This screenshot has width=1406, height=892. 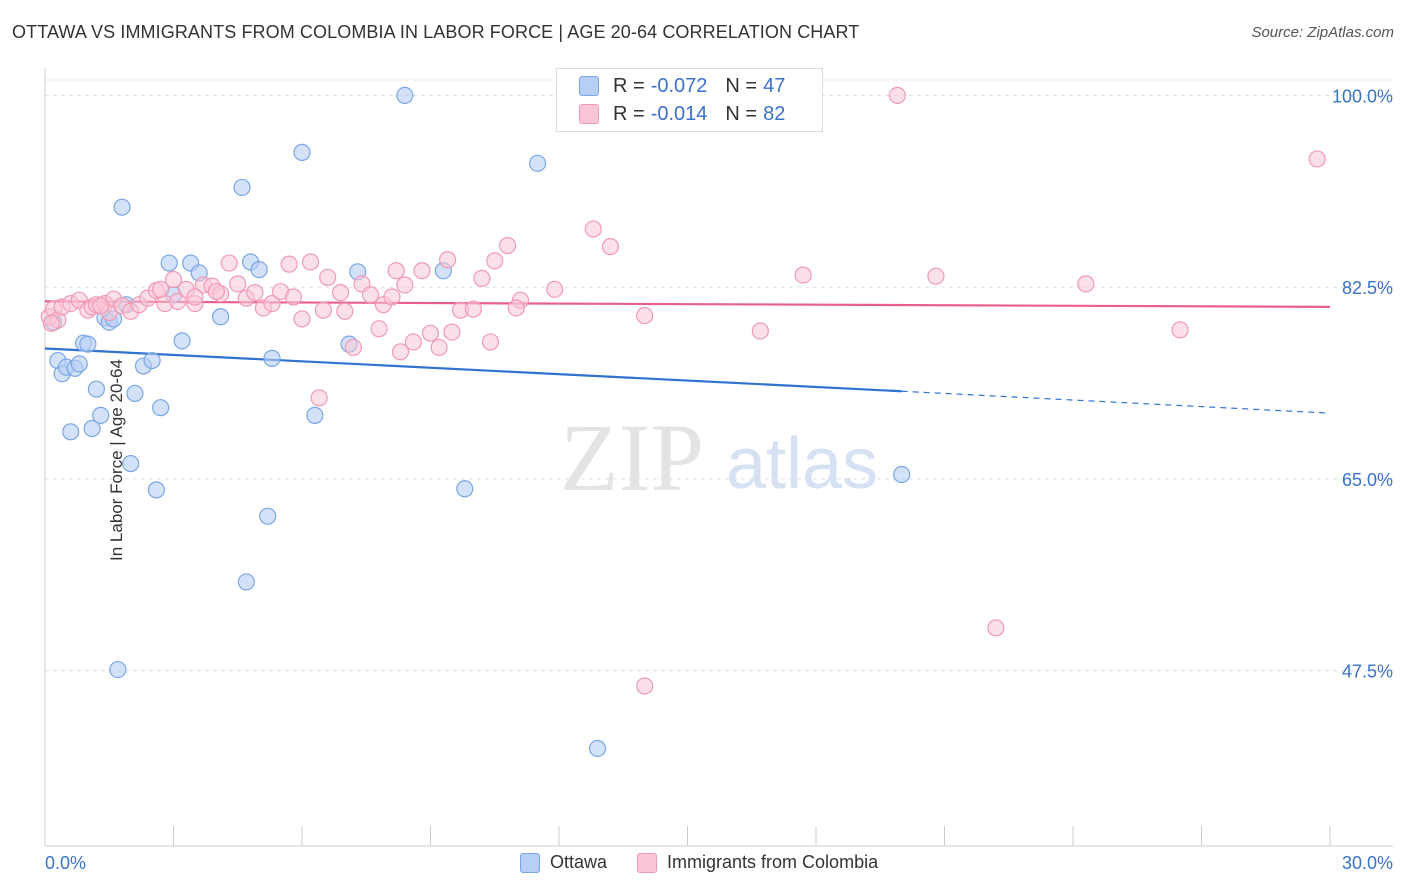 I want to click on y-tick-label: 65.0%, so click(x=1367, y=480).